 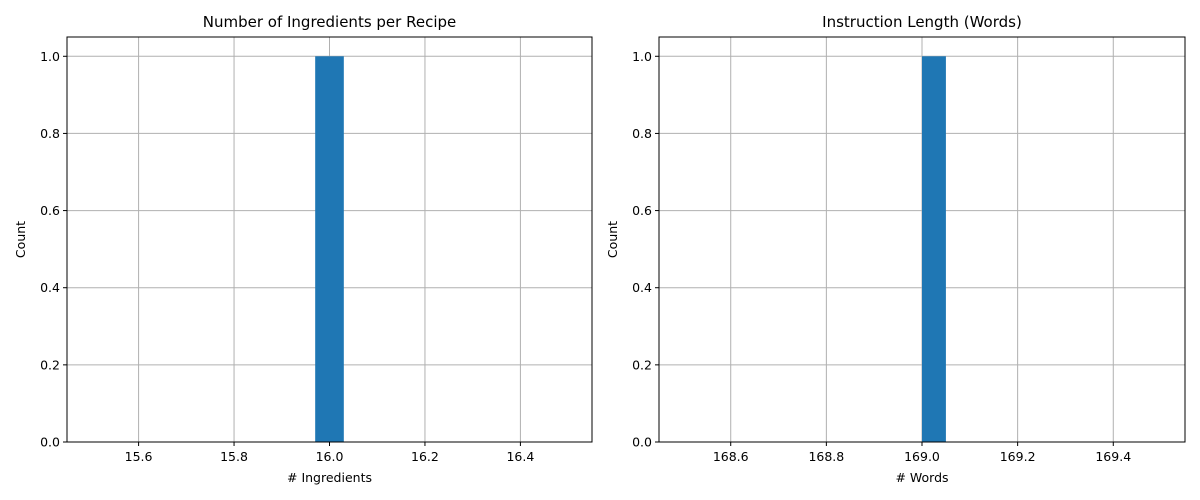 I want to click on x-tick-label: 16.4, so click(x=520, y=456).